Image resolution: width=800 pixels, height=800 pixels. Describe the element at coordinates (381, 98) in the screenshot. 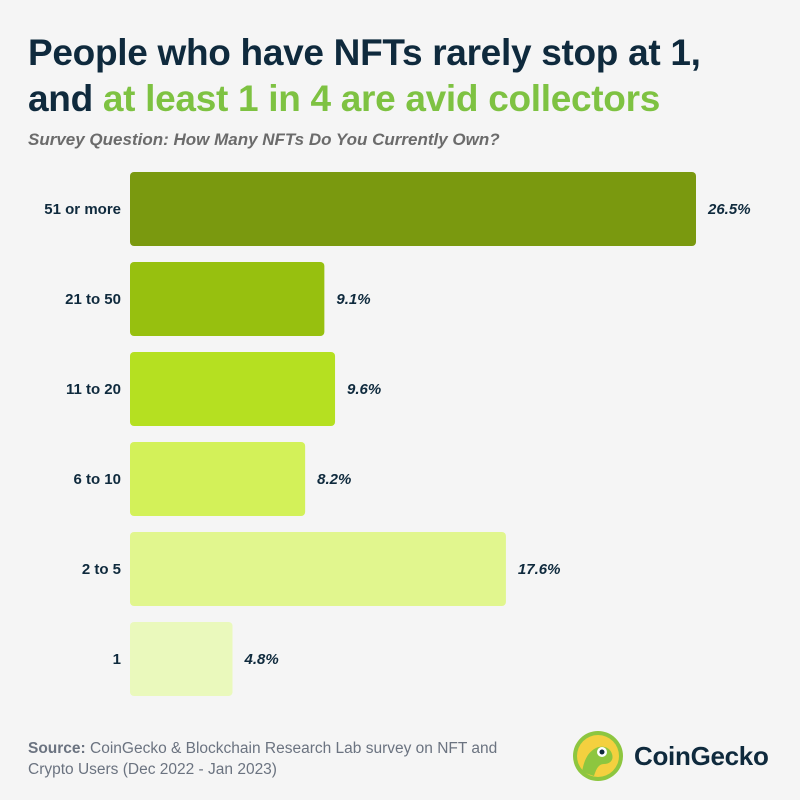

I see `title-highlight: at least 1 in 4 are avid collectors` at that location.